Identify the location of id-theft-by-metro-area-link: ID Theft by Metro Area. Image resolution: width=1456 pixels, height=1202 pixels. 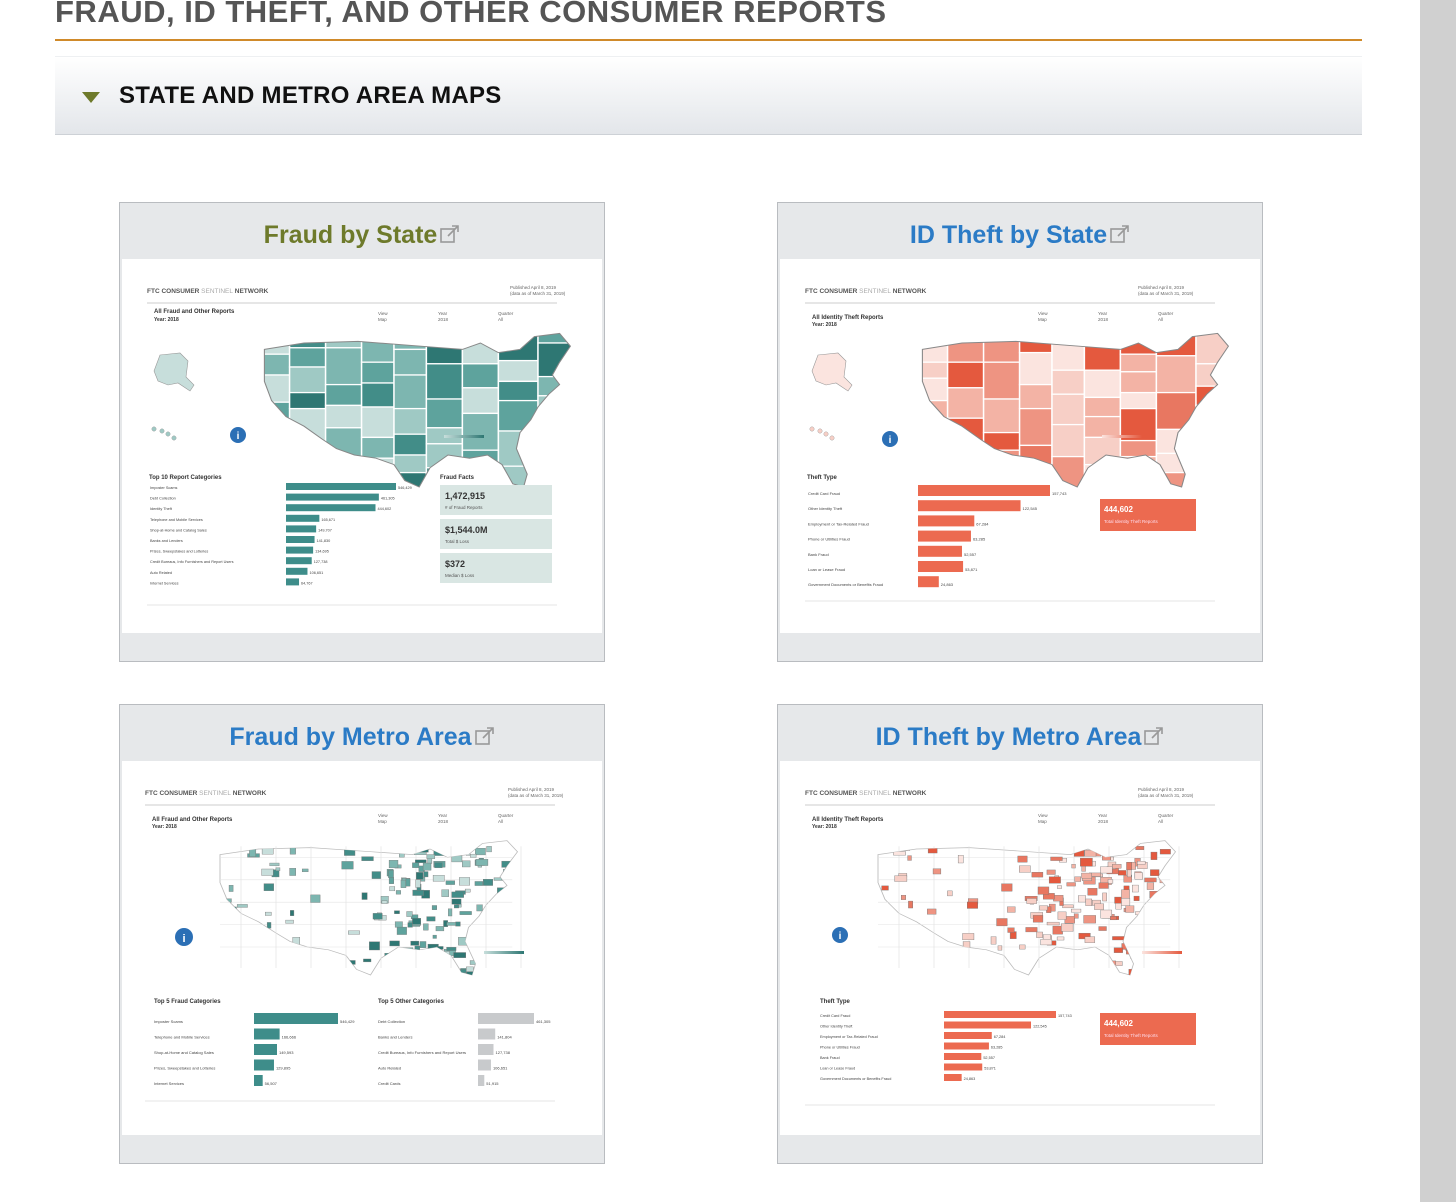
(1020, 737).